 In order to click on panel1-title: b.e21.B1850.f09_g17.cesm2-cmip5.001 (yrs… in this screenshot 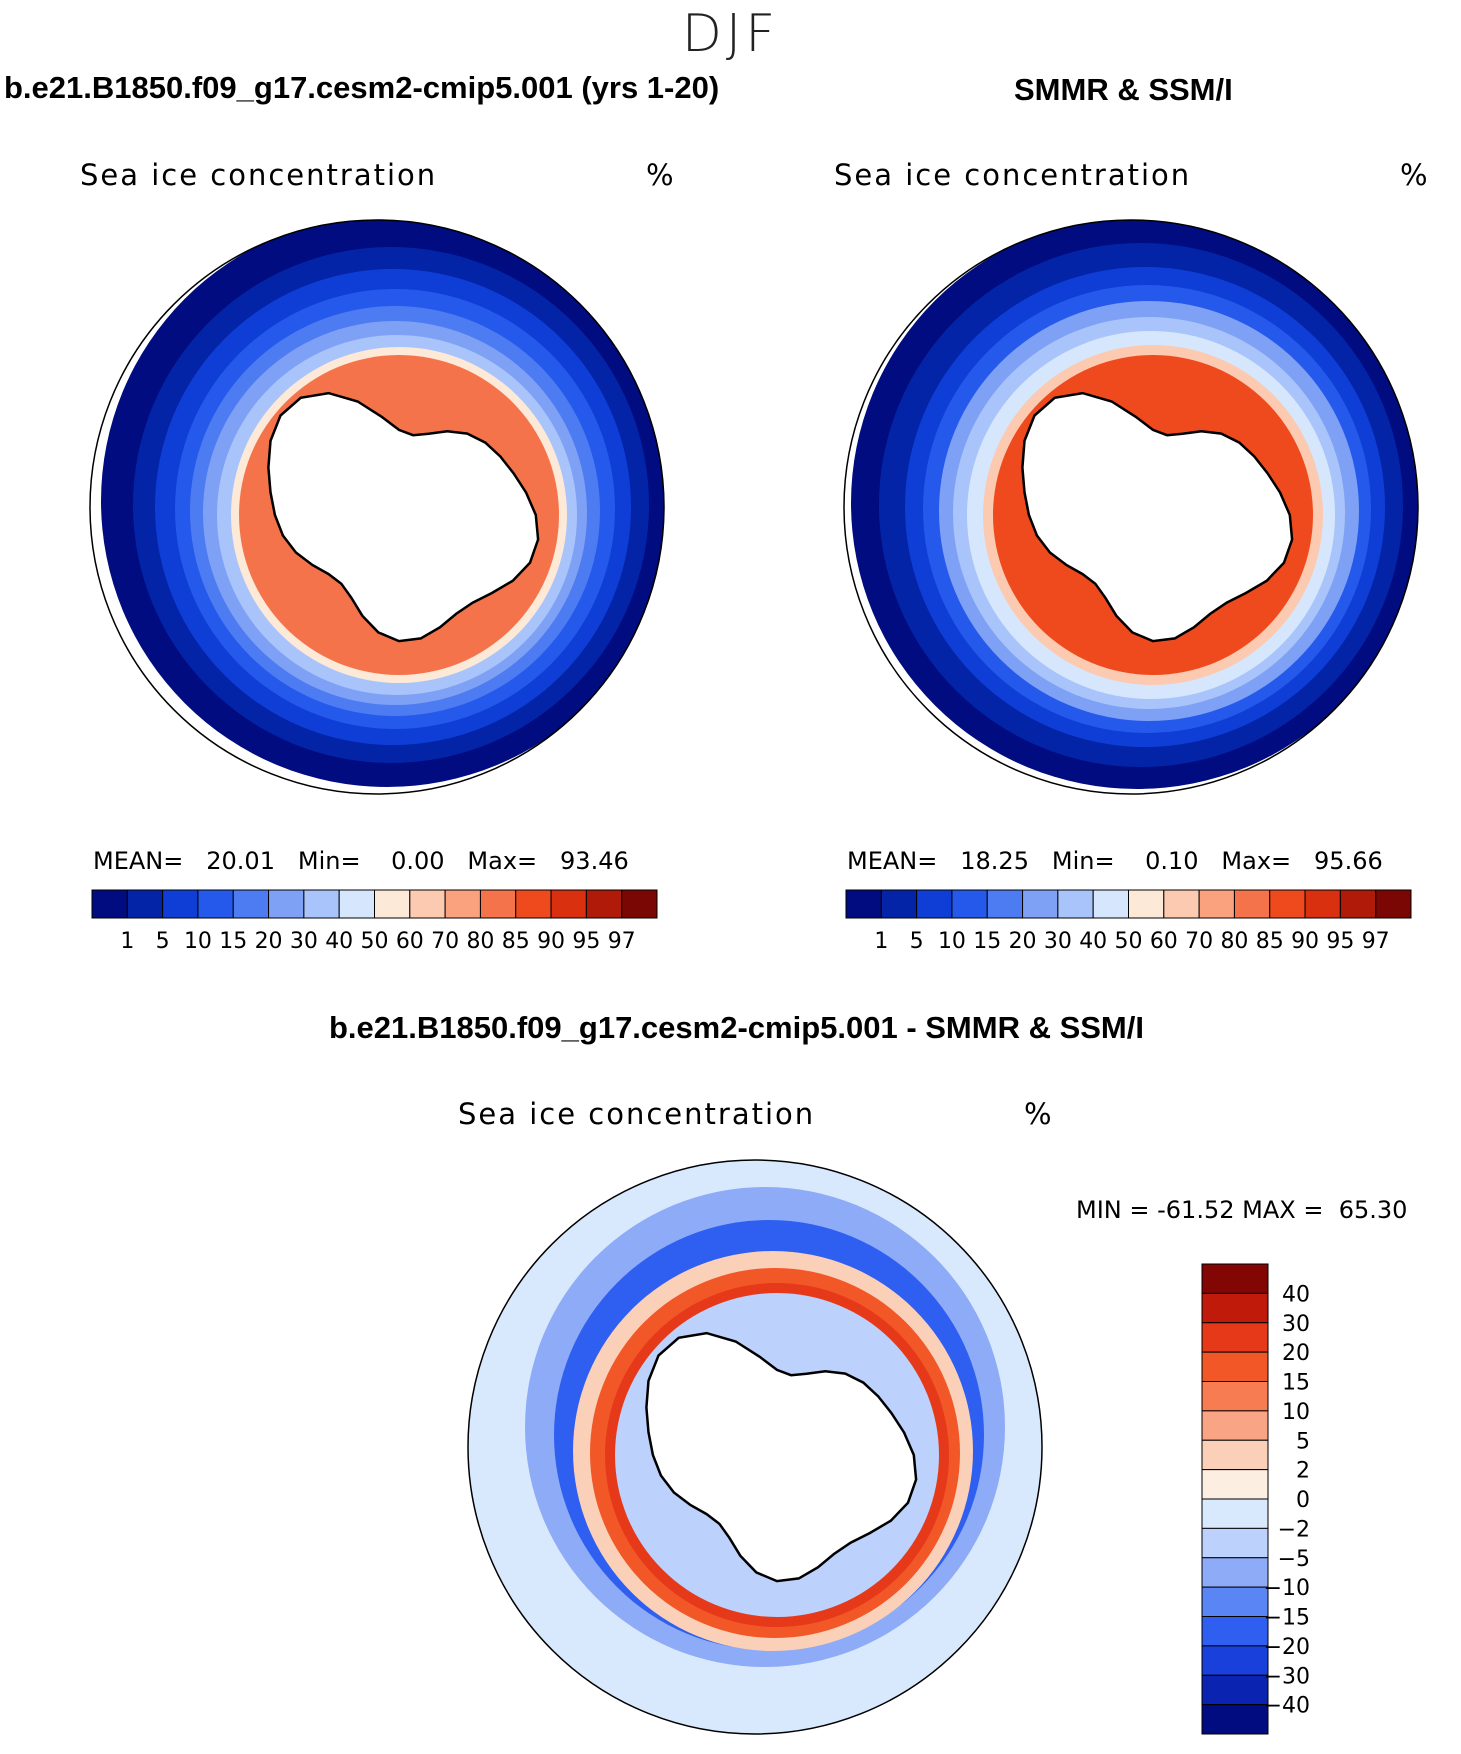, I will do `click(362, 87)`.